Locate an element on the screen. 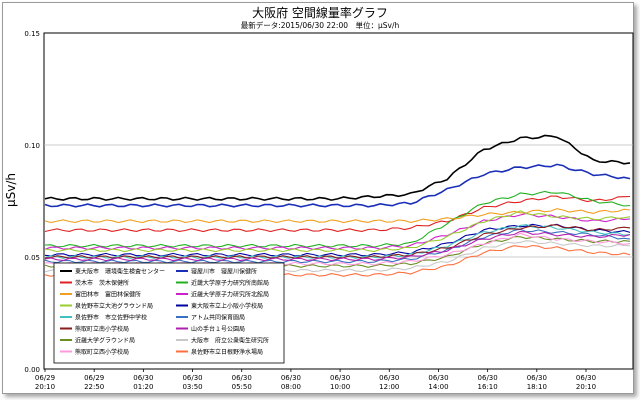 The image size is (640, 400). x-tick-time: 01:20 is located at coordinates (143, 387).